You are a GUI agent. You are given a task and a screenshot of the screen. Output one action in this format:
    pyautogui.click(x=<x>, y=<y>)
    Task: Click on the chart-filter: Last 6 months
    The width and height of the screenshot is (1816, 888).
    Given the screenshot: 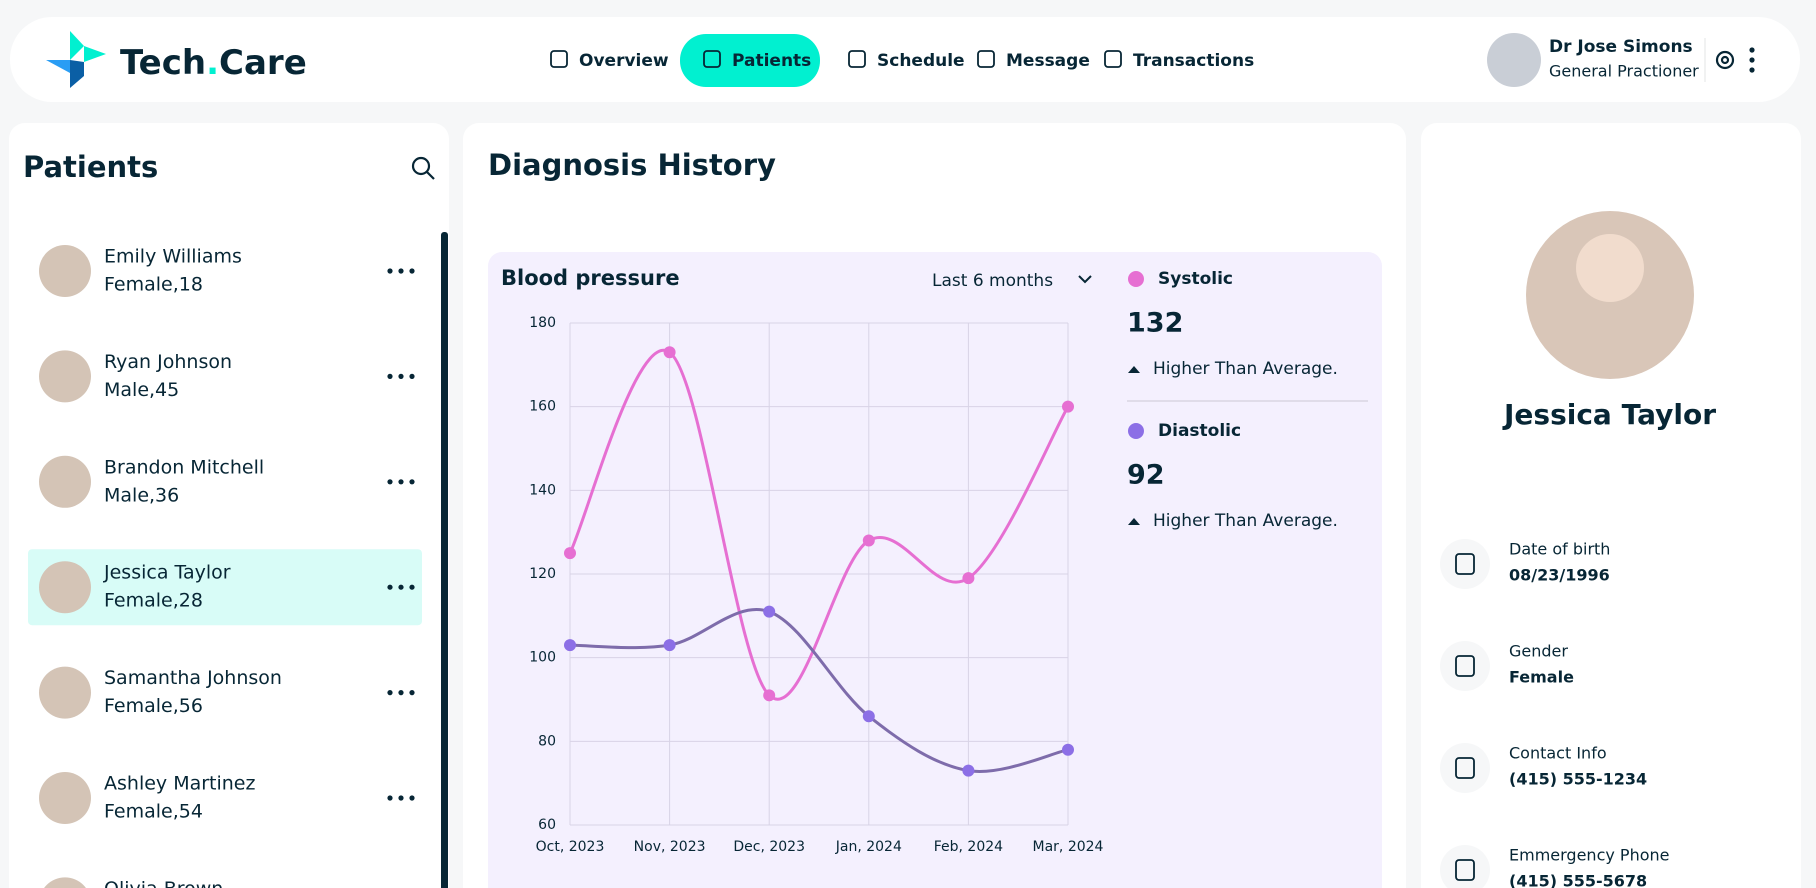 What is the action you would take?
    pyautogui.click(x=992, y=281)
    